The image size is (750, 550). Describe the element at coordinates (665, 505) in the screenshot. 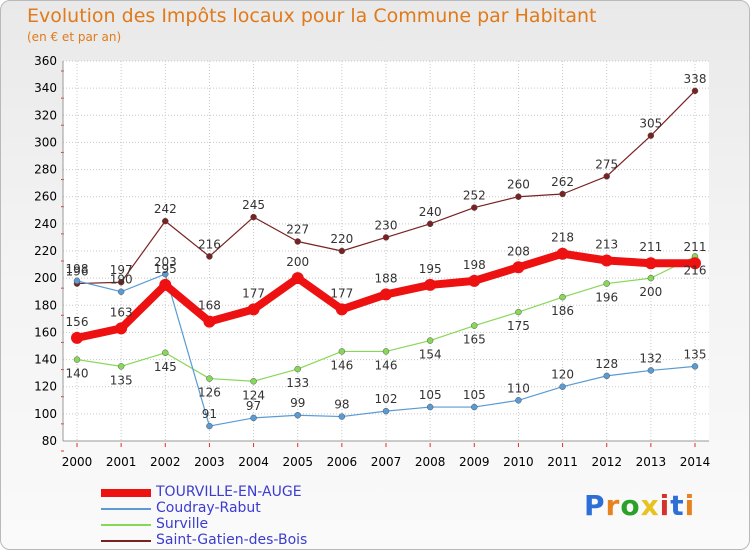

I see `logo-letter: i` at that location.